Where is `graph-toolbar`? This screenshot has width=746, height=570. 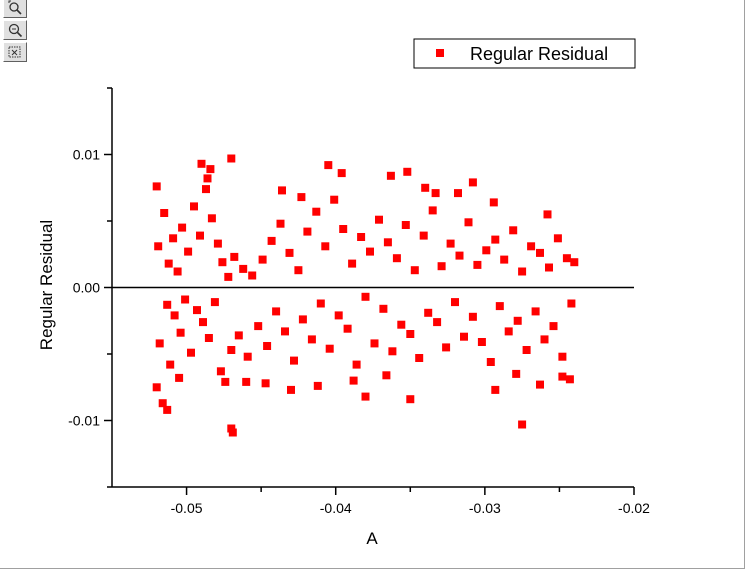
graph-toolbar is located at coordinates (16, 32).